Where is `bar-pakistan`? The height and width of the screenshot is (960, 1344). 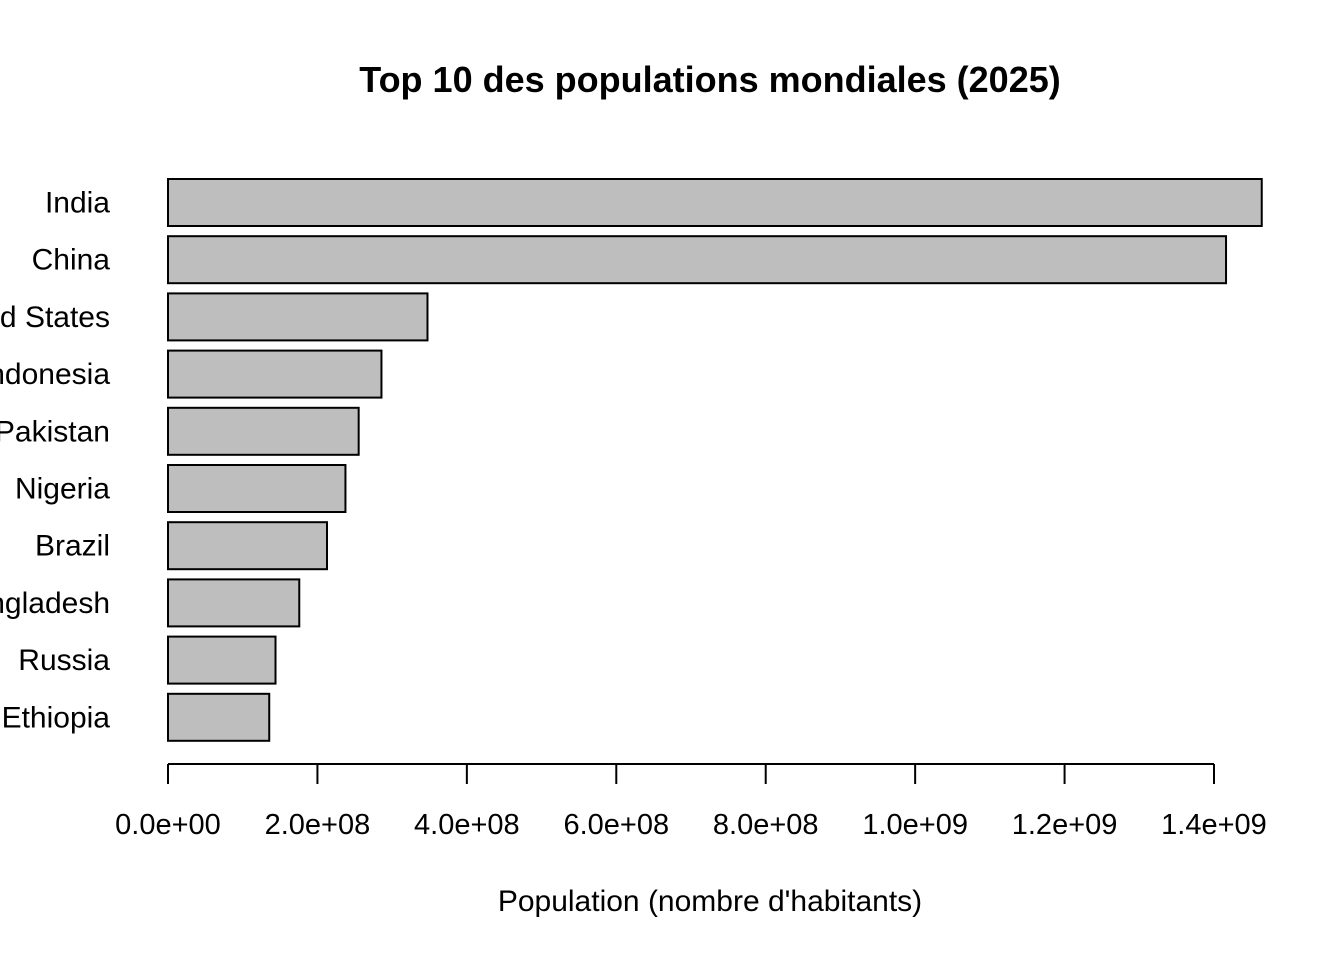
bar-pakistan is located at coordinates (263, 431).